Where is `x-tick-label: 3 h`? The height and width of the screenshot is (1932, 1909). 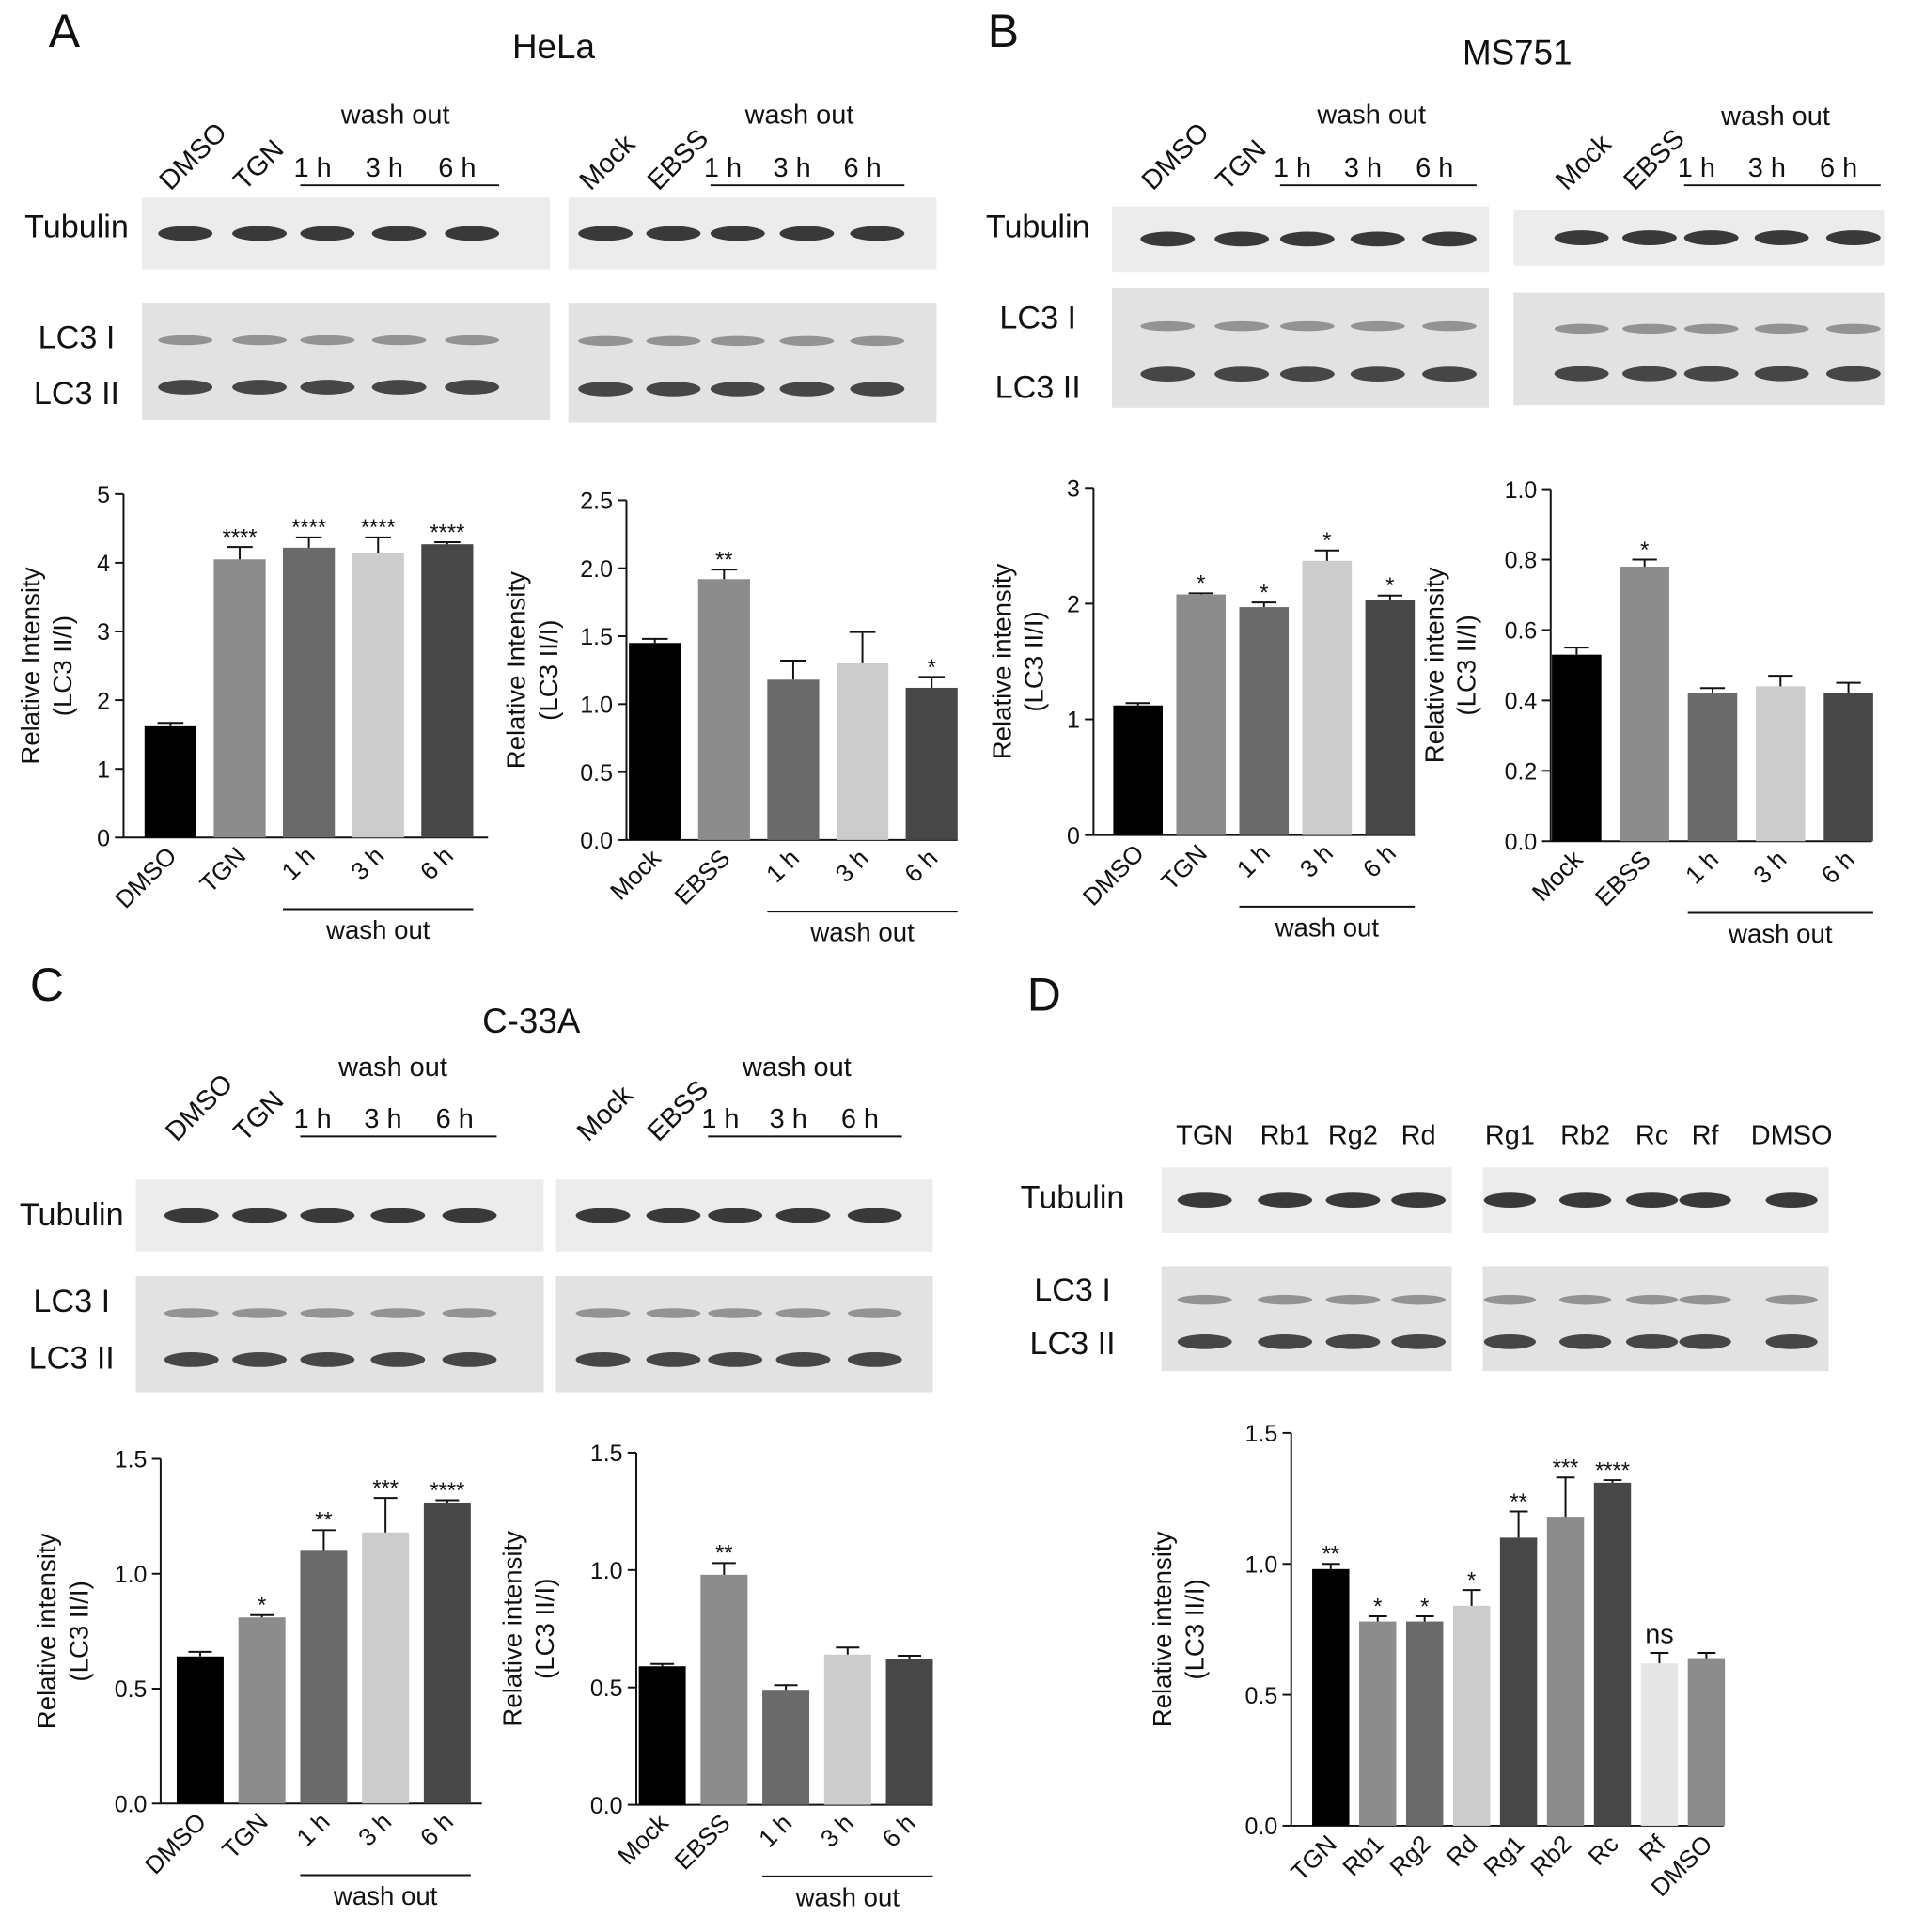 x-tick-label: 3 h is located at coordinates (367, 863).